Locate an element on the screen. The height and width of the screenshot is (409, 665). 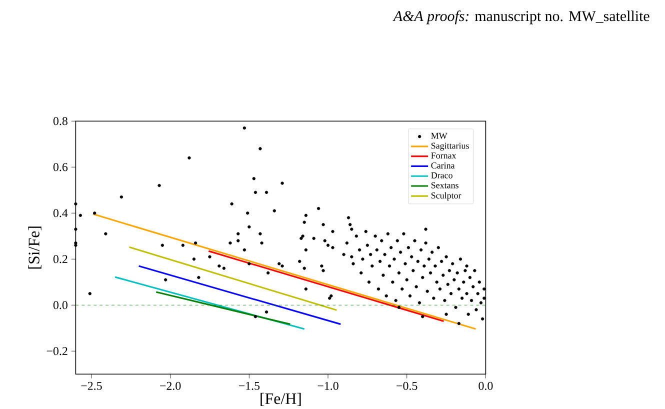
text: A&A proofs: manuscript no. MW_satellite is located at coordinates (521, 17).